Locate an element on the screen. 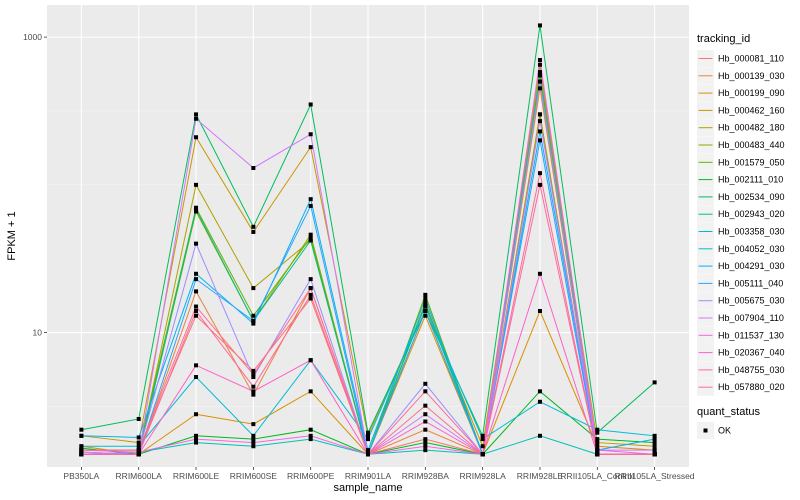 The width and height of the screenshot is (800, 500). legend-label: Hb_000482_180 is located at coordinates (751, 128).